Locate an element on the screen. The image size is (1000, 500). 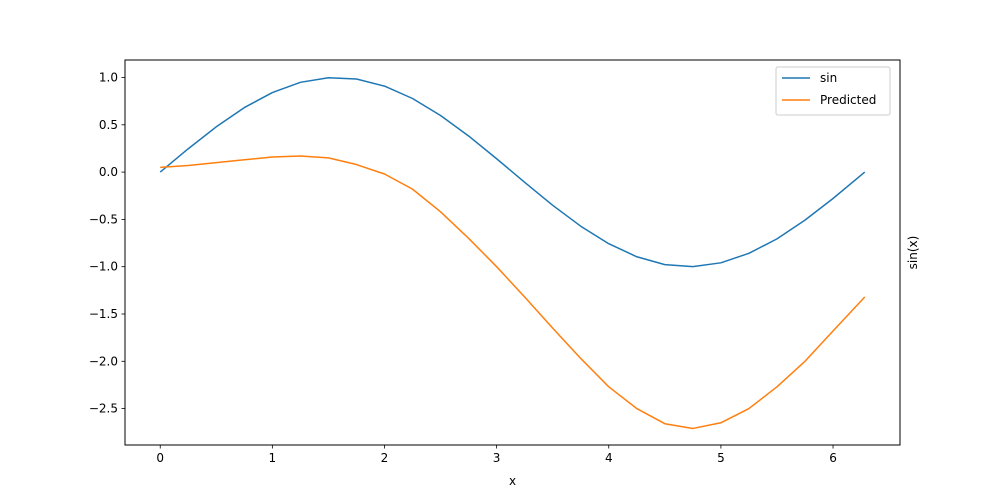
x-tick-label: 1 is located at coordinates (273, 458).